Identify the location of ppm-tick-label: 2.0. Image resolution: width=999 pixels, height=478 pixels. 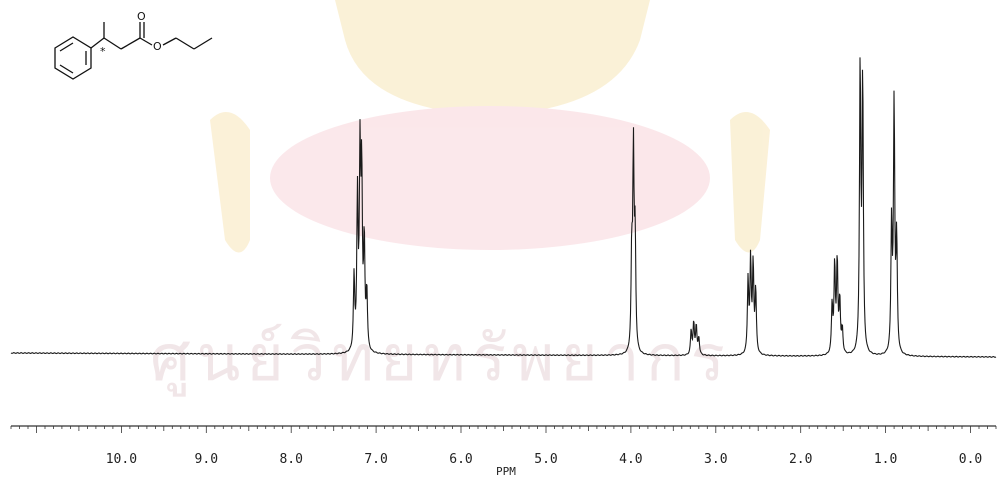
(800, 459).